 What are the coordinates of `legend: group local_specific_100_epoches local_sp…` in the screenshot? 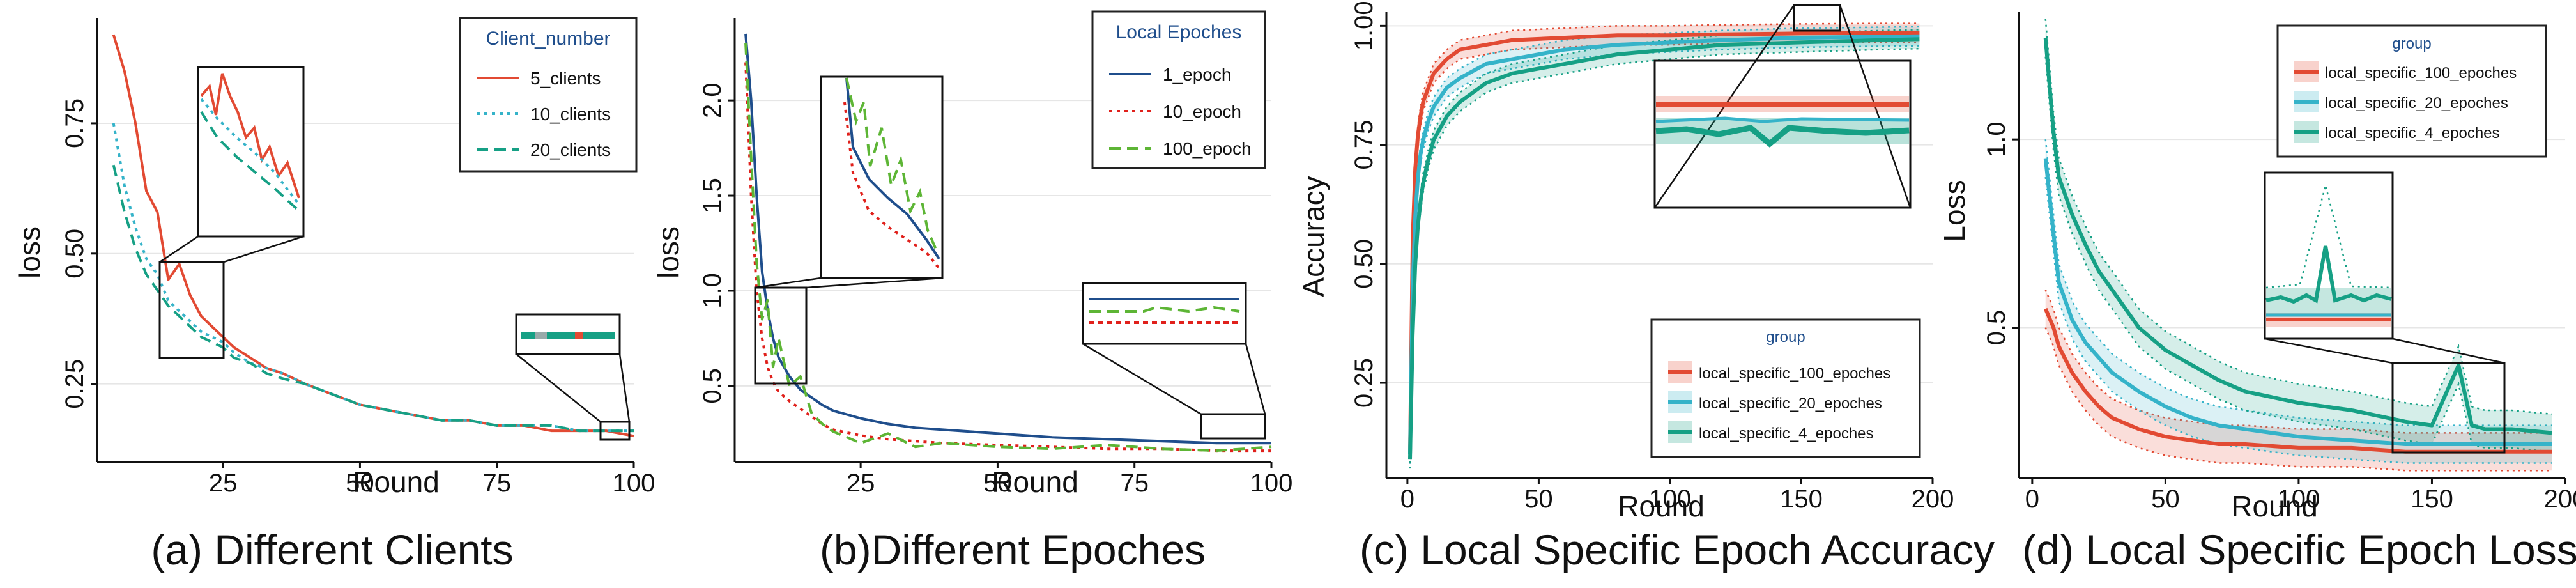 It's located at (1785, 388).